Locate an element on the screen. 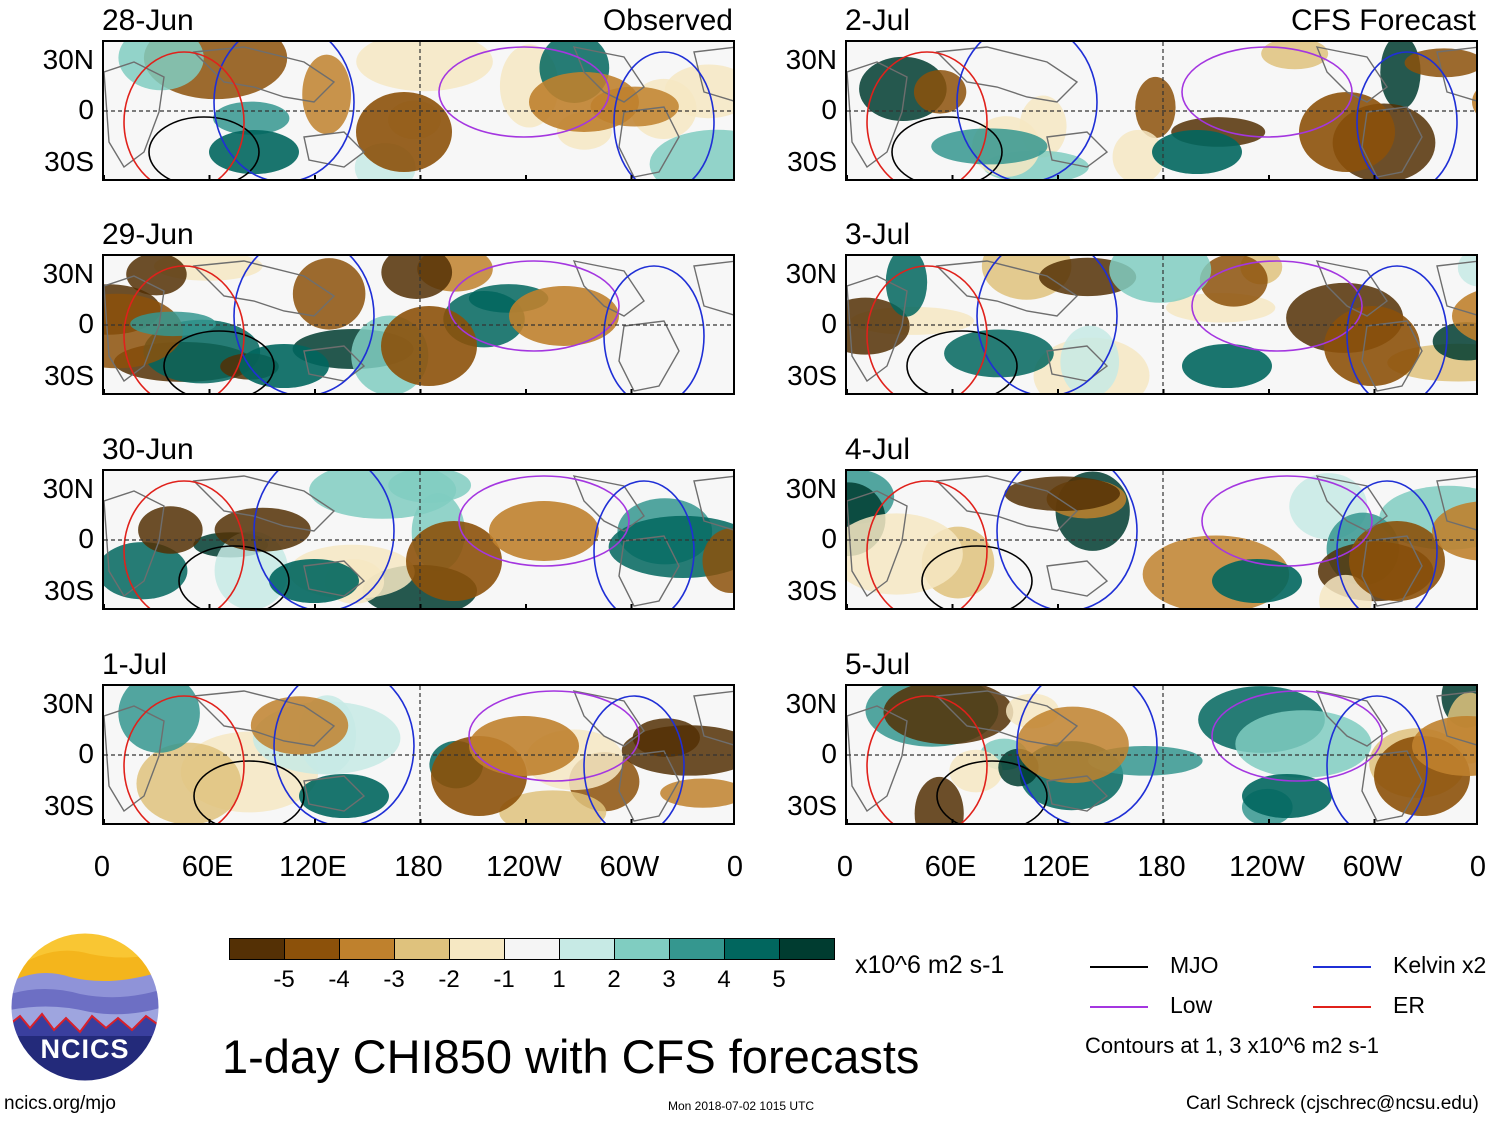 This screenshot has height=1121, width=1510. anomaly-map-panel is located at coordinates (418, 110).